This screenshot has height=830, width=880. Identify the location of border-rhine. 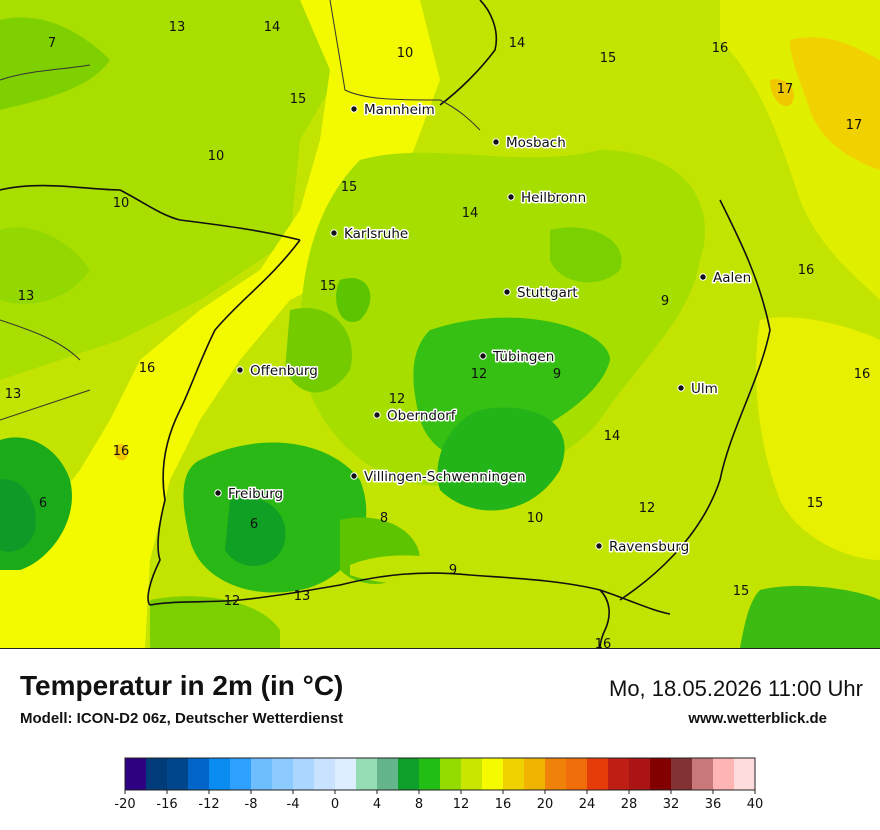
(224, 422).